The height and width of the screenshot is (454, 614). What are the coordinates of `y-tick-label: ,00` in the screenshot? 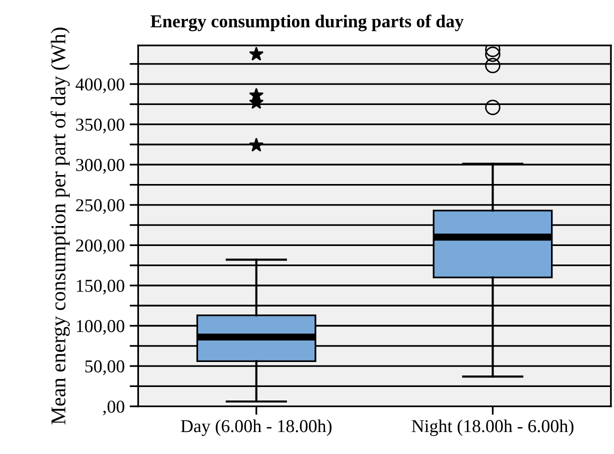 It's located at (113, 408).